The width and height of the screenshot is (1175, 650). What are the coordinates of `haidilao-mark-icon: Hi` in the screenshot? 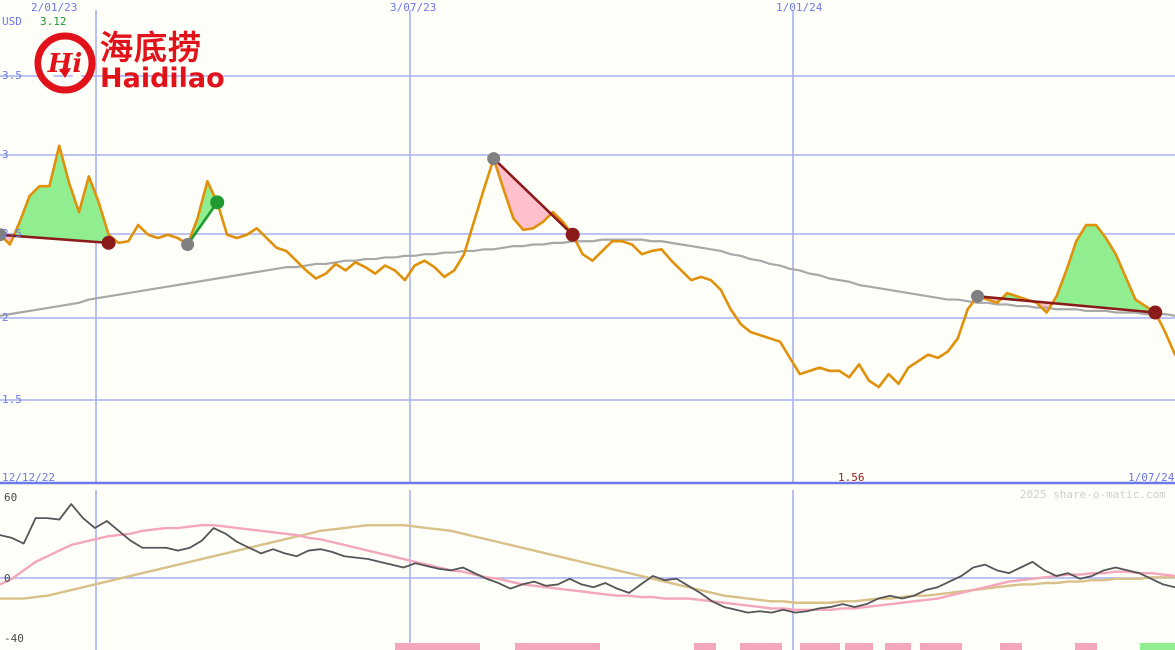 It's located at (65, 63).